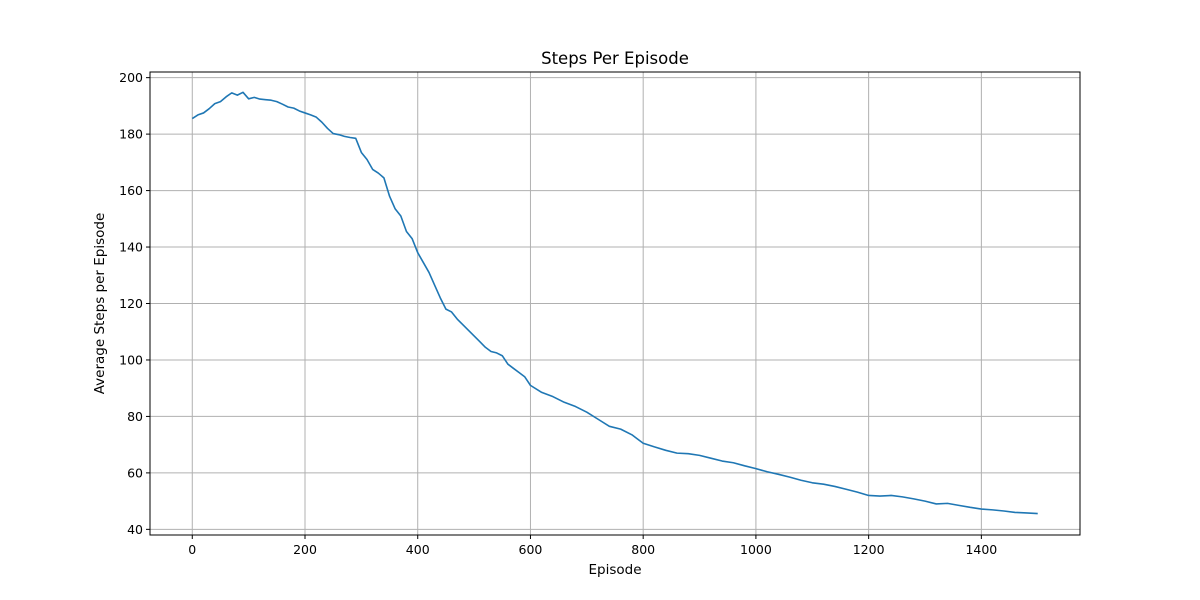 This screenshot has height=600, width=1200. What do you see at coordinates (531, 549) in the screenshot?
I see `x-tick-label: 600` at bounding box center [531, 549].